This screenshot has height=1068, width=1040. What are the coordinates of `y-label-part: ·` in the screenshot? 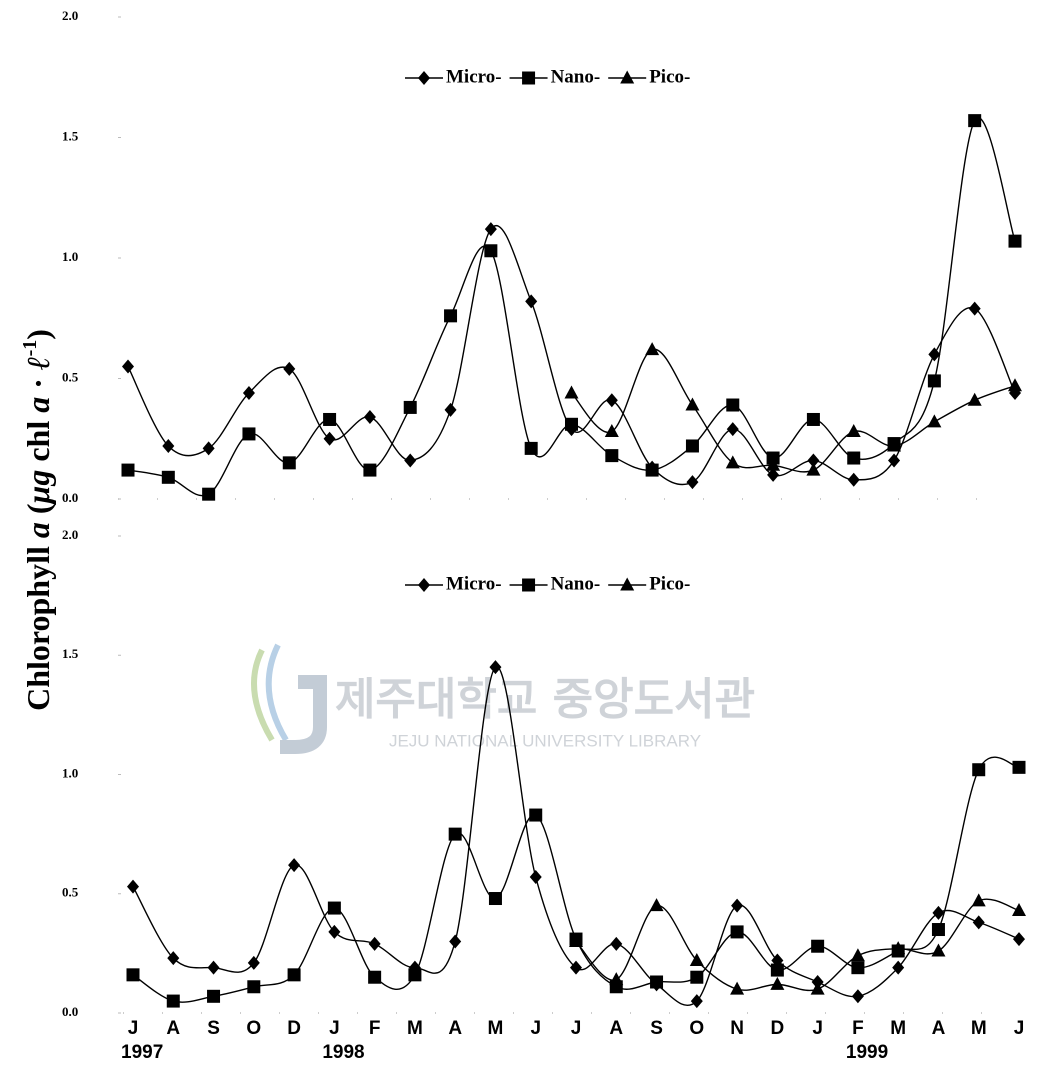 It's located at (38, 383).